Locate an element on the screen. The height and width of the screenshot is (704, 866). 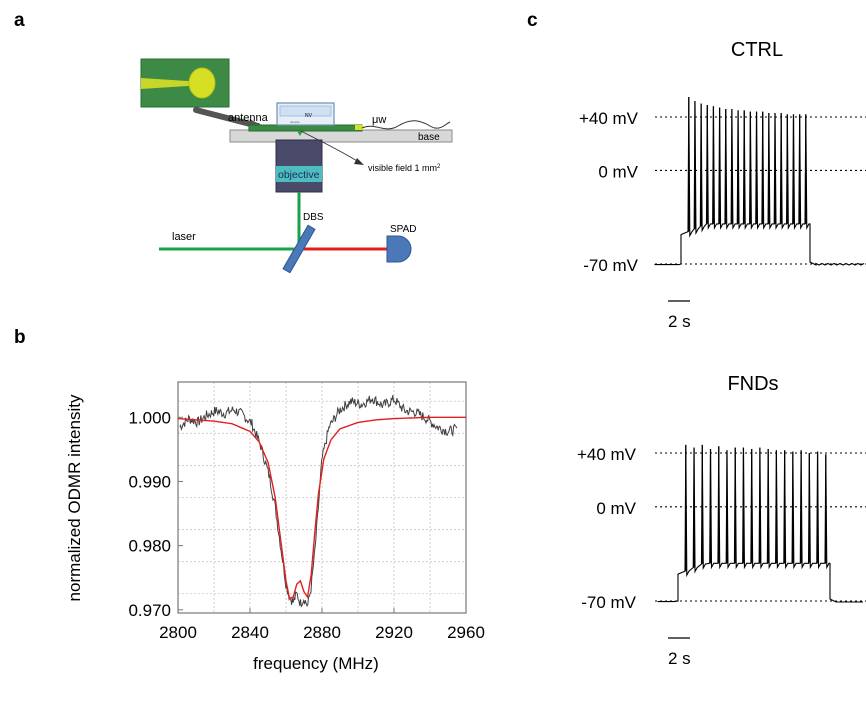
y-tick-label: 0.970 is located at coordinates (149, 610).